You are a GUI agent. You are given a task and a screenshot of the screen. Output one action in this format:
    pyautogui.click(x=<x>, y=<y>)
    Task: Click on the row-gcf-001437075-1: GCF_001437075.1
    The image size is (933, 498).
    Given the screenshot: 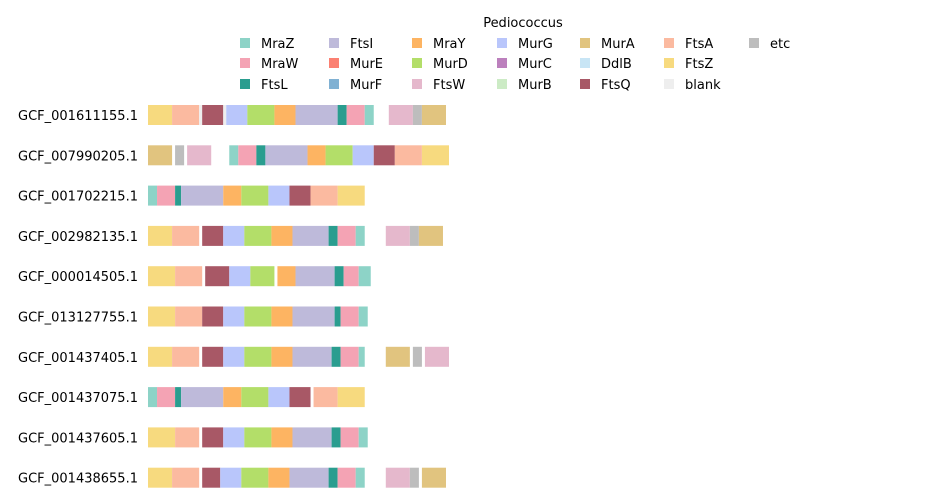 What is the action you would take?
    pyautogui.click(x=191, y=397)
    